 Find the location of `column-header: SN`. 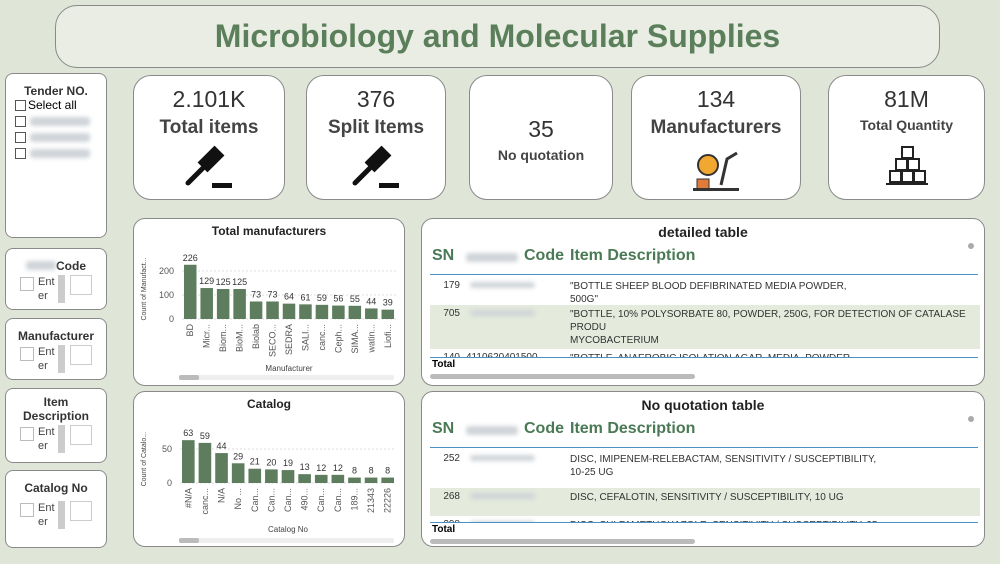

column-header: SN is located at coordinates (443, 255).